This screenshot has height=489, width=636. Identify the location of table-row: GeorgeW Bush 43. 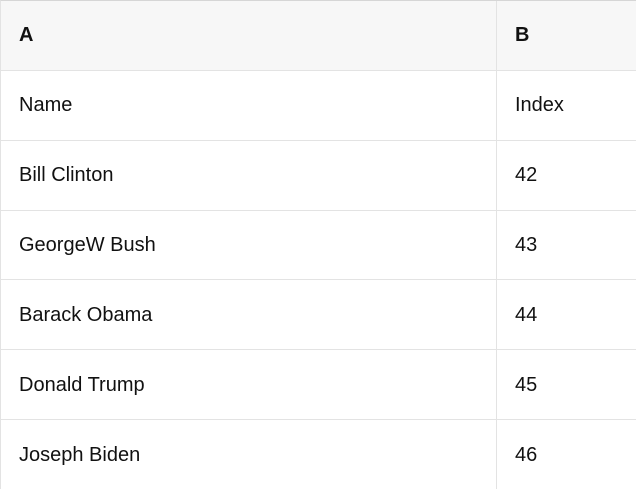
(318, 245).